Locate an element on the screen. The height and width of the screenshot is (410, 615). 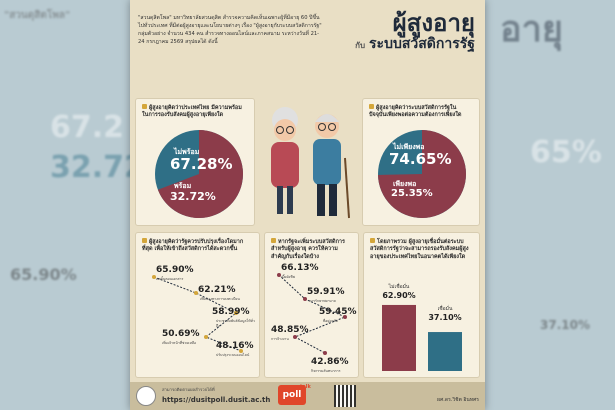
q1-ready-label: พร้อม is located at coordinates (183, 186).